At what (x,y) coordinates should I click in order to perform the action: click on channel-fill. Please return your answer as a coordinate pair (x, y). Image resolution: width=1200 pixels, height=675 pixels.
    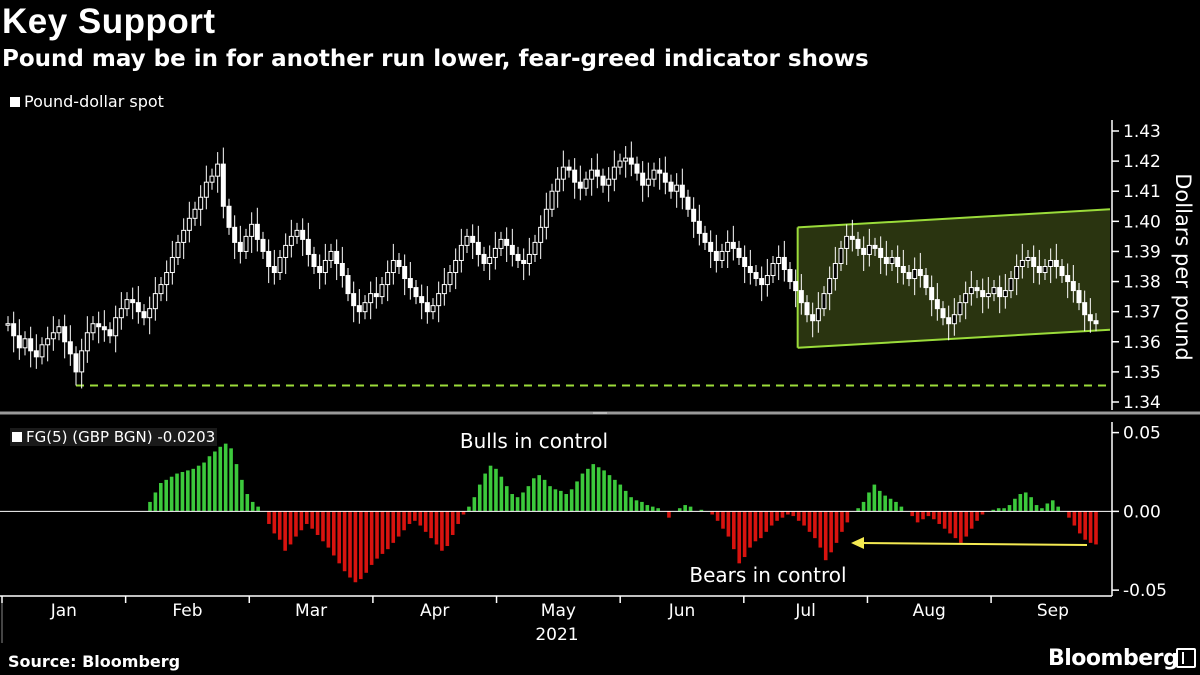
    Looking at the image, I should click on (953, 278).